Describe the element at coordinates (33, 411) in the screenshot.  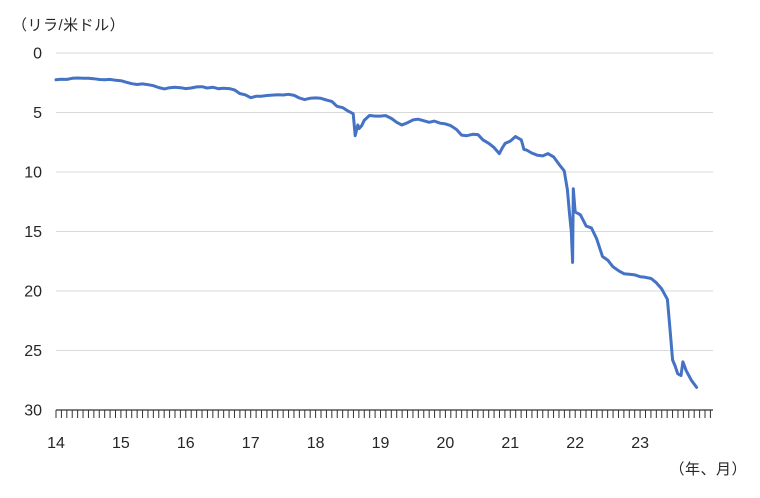
I see `y-tick-label: 30` at that location.